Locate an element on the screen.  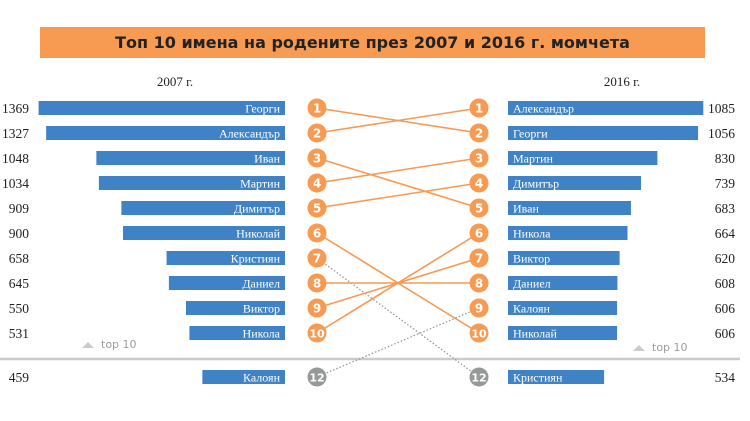
bar-name-2007: Никола is located at coordinates (262, 334).